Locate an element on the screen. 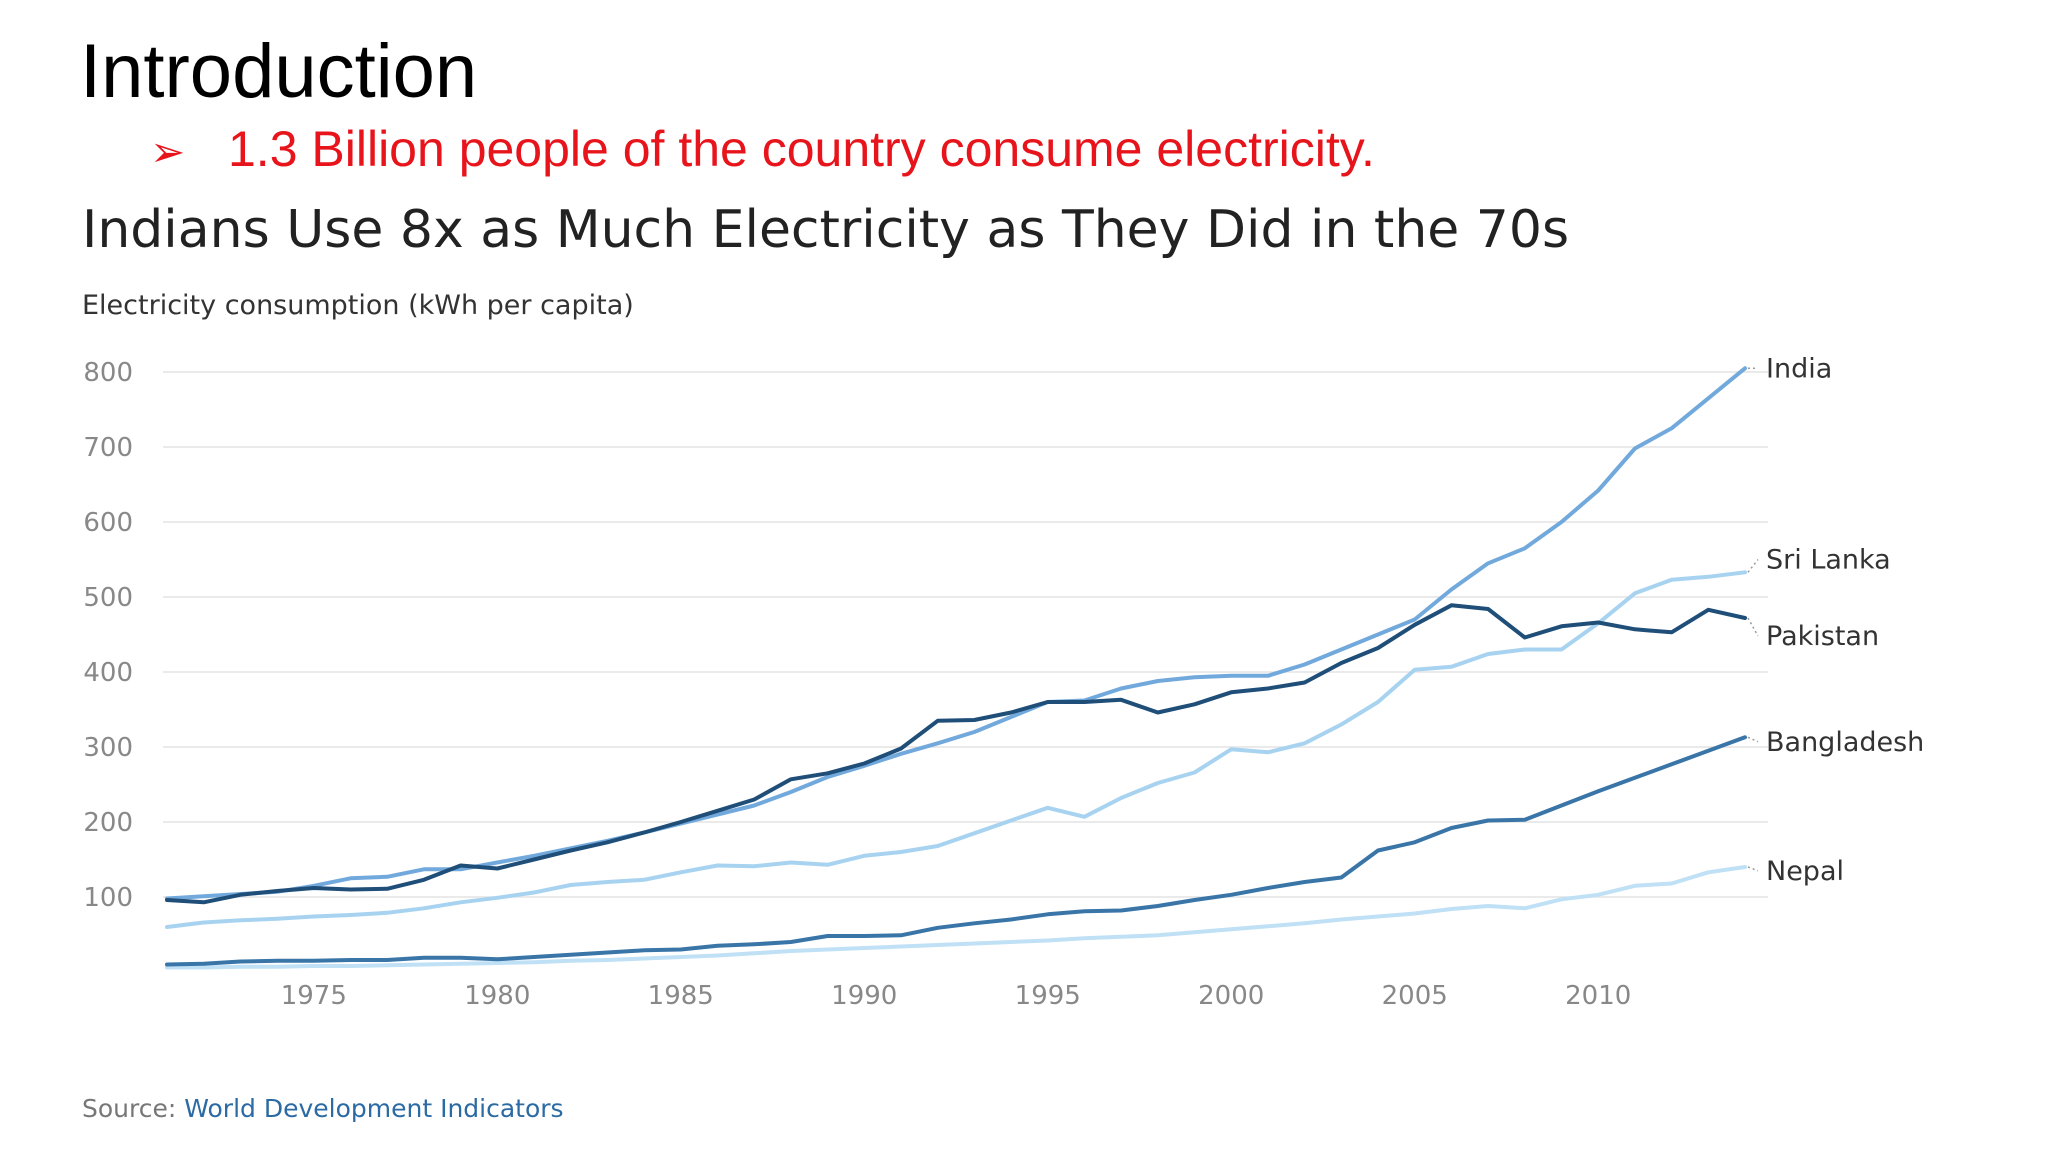 This screenshot has width=2048, height=1152. y-tick-label: 400 is located at coordinates (108, 673).